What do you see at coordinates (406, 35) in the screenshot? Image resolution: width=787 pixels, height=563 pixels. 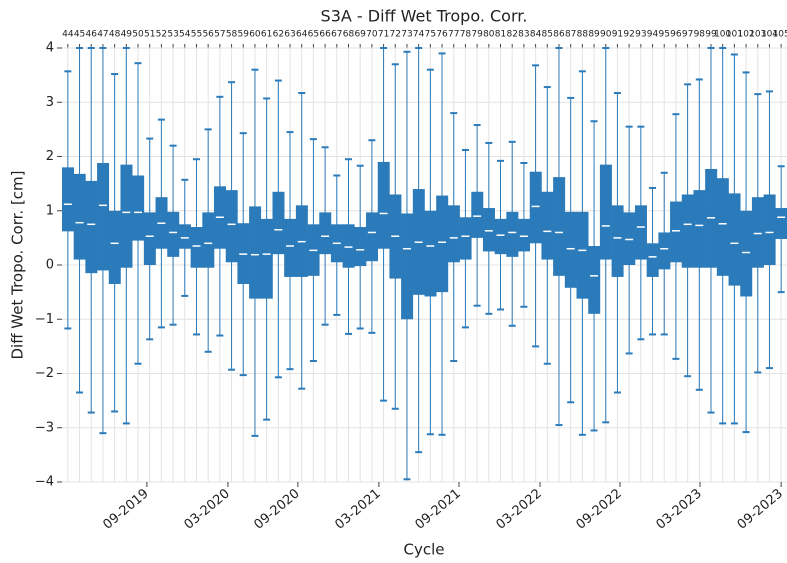 I see `top-tick-label: 73` at bounding box center [406, 35].